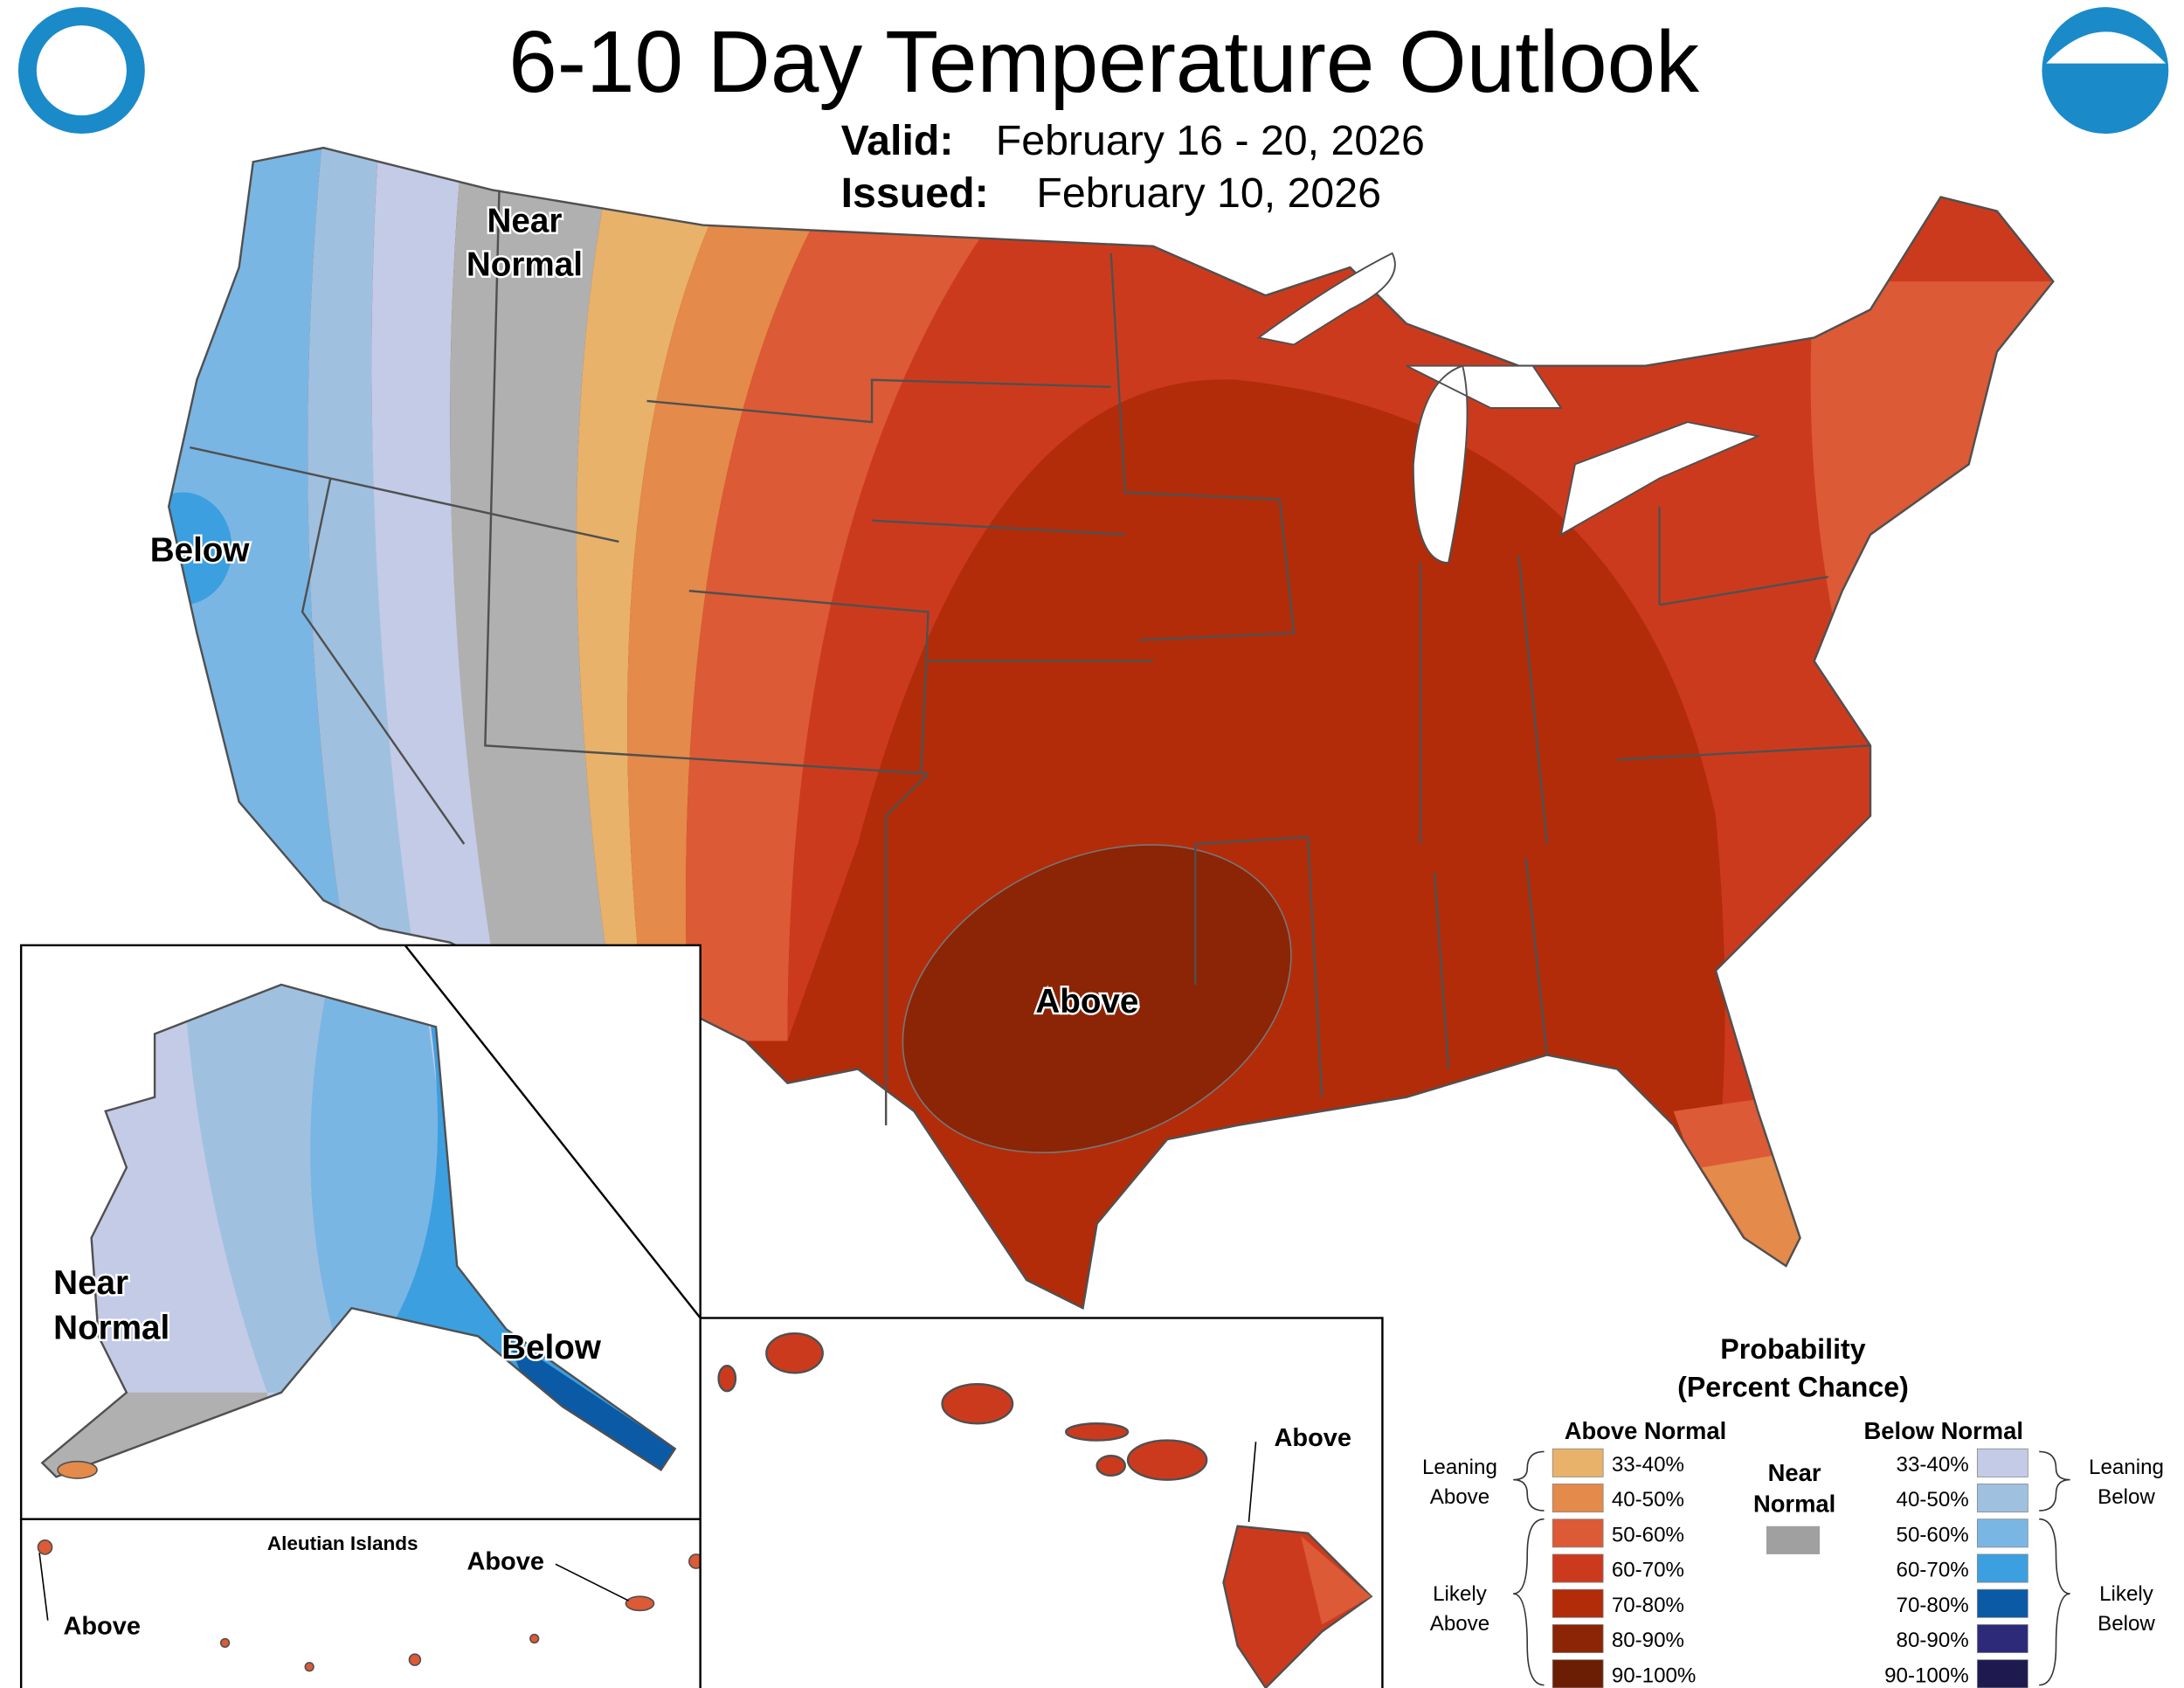 The height and width of the screenshot is (1688, 2184). I want to click on title: 6-10 Day Temperature Outlook, so click(1104, 62).